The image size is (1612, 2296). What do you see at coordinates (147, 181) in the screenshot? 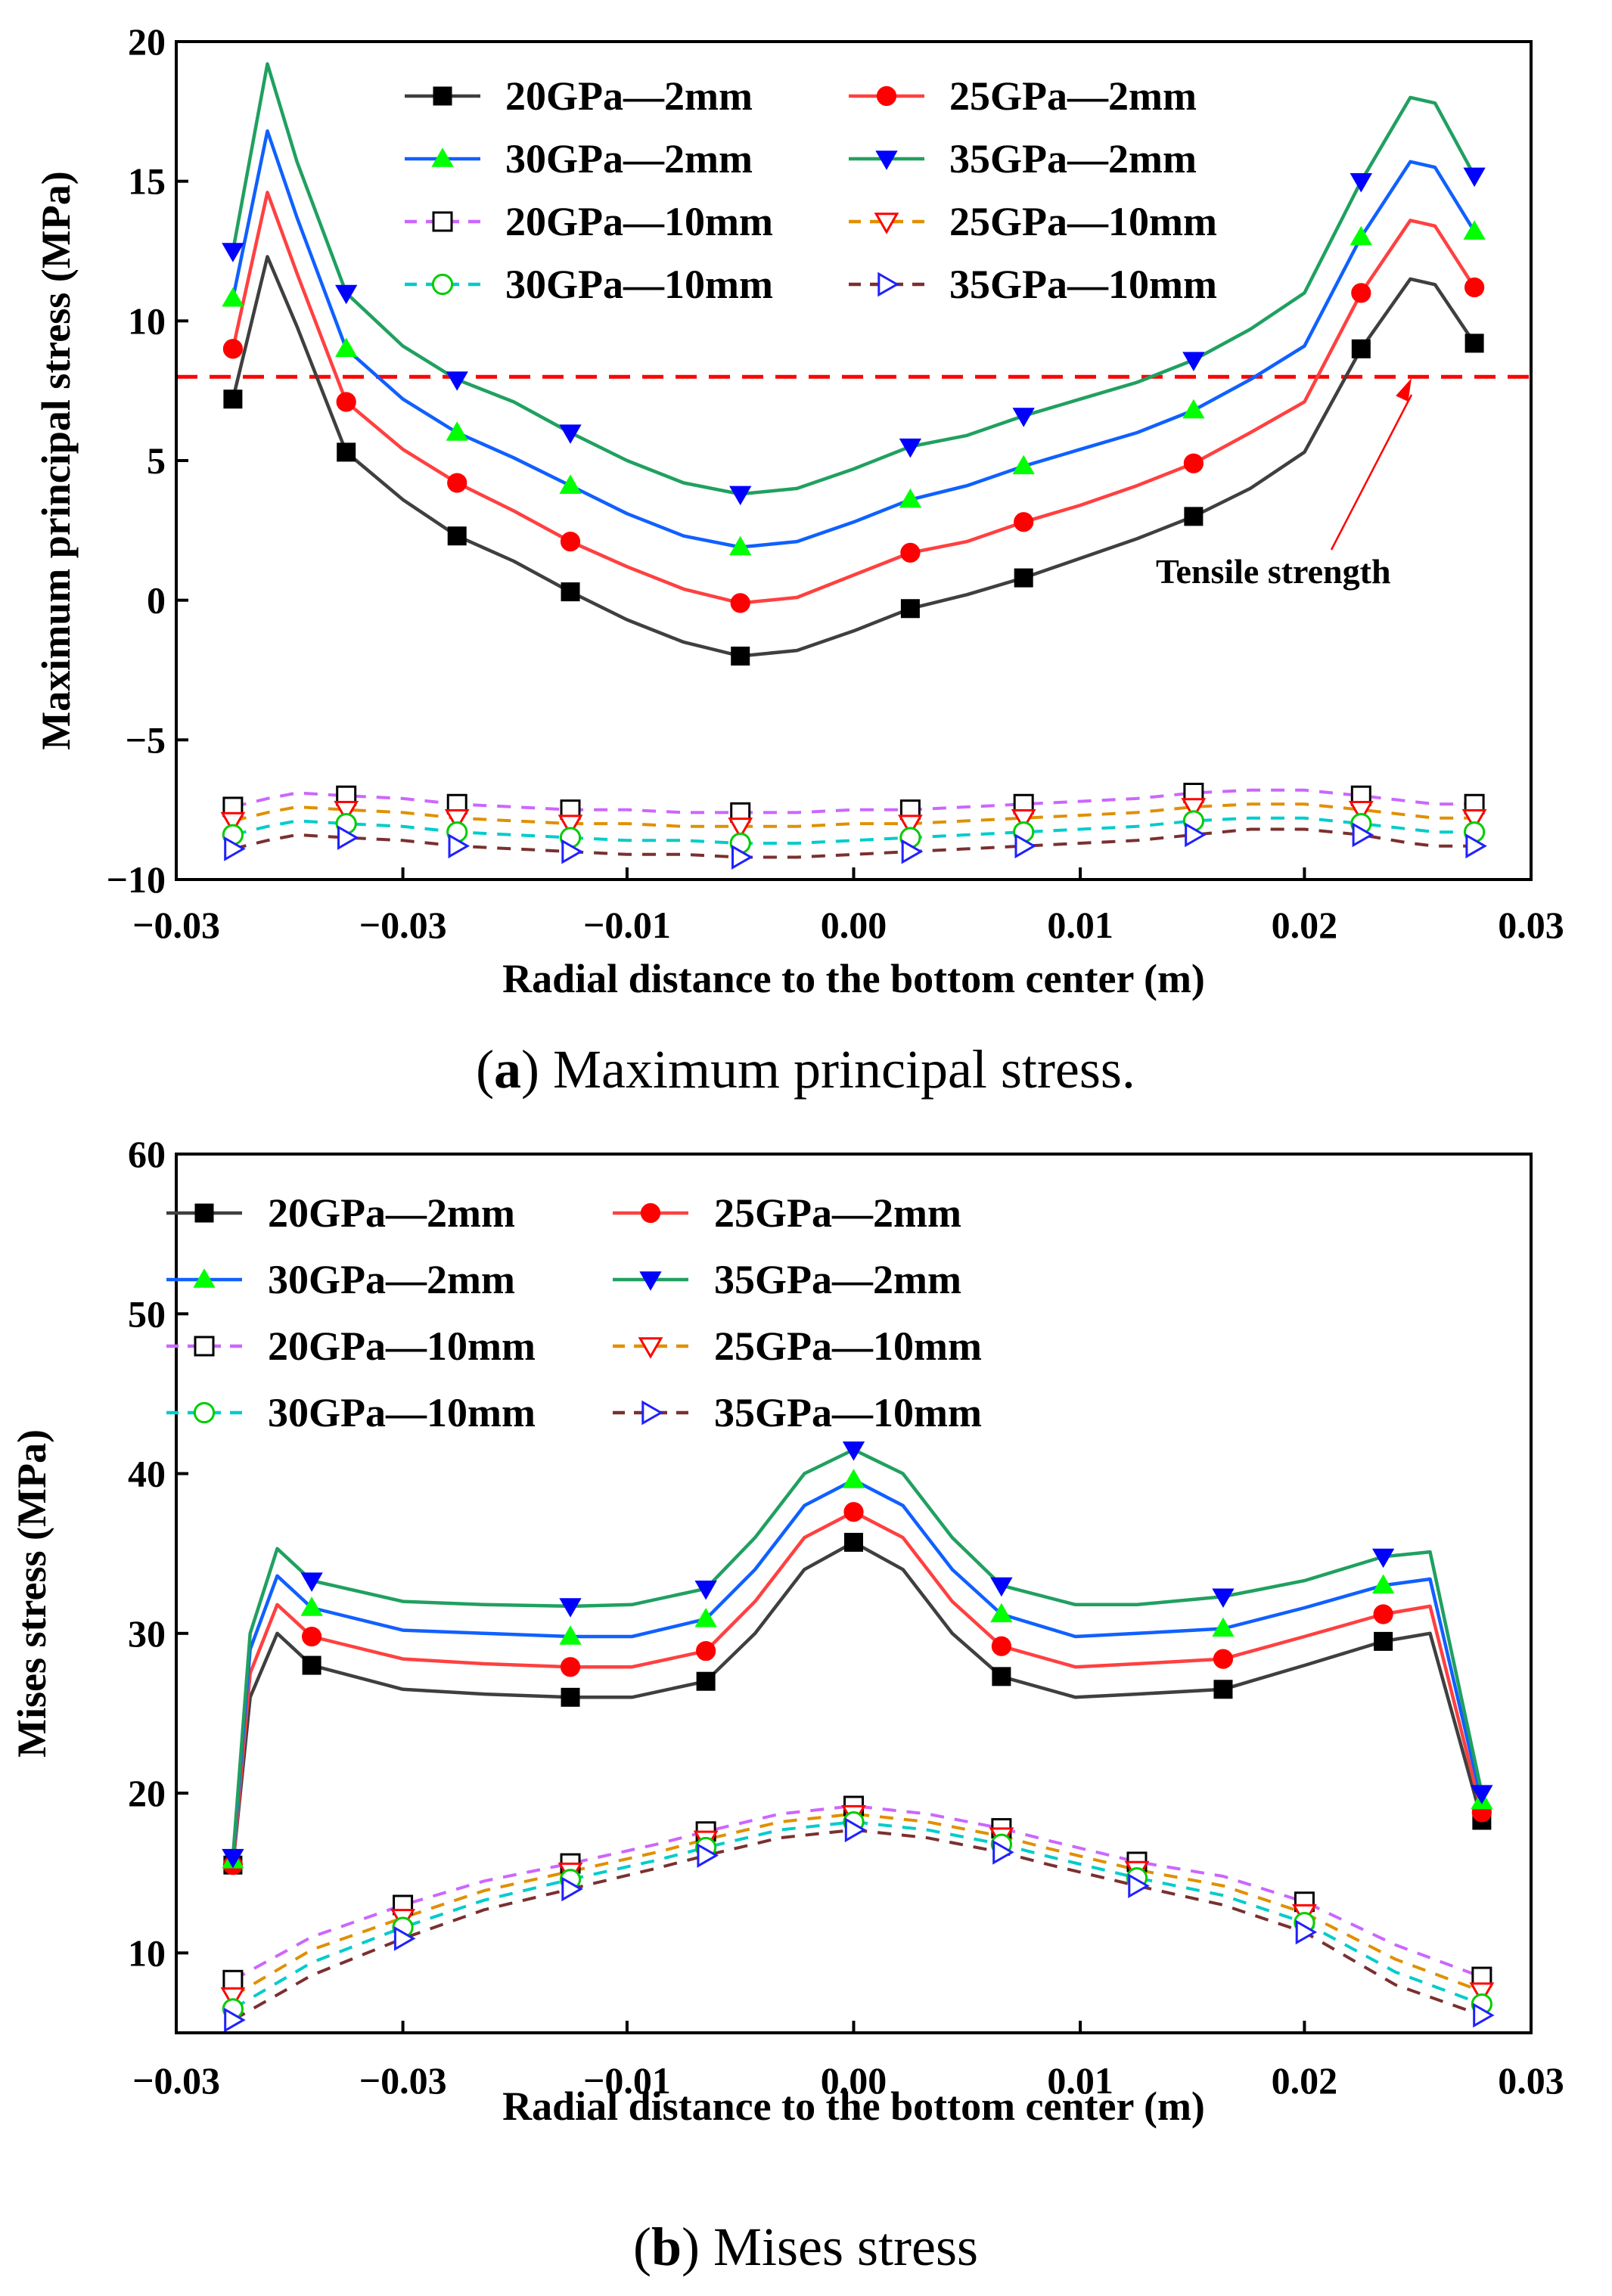
I see `y-tick-label: 15` at bounding box center [147, 181].